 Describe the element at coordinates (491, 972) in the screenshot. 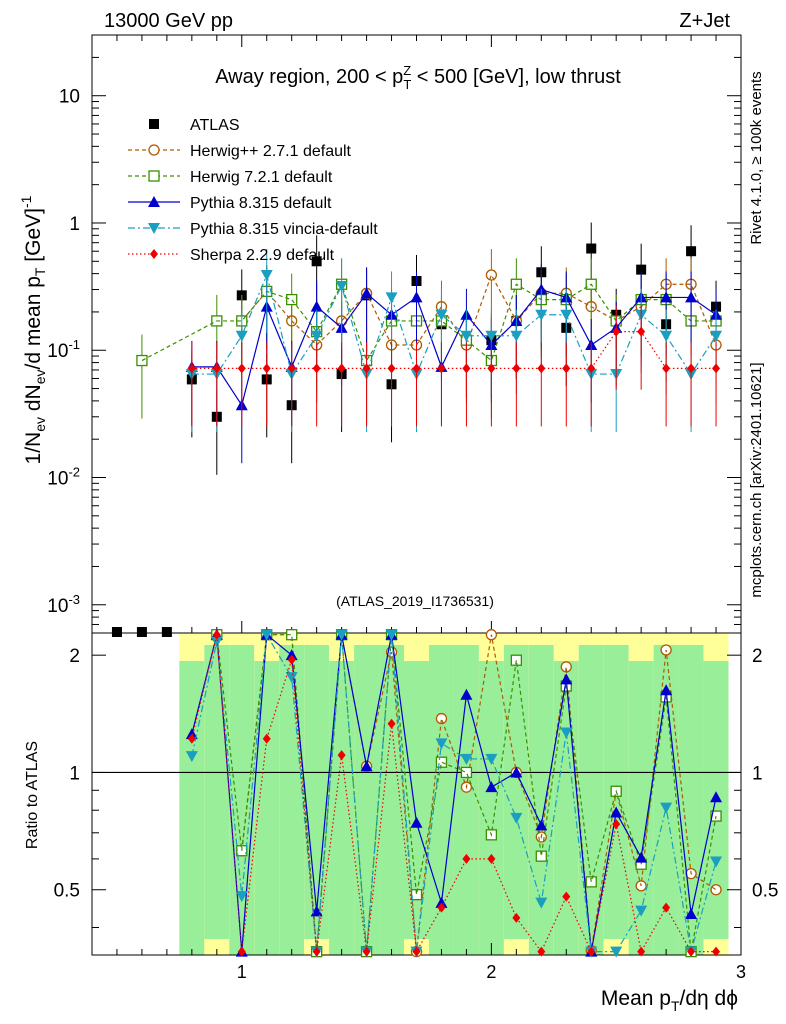

I see `x-tick-label: 2` at that location.